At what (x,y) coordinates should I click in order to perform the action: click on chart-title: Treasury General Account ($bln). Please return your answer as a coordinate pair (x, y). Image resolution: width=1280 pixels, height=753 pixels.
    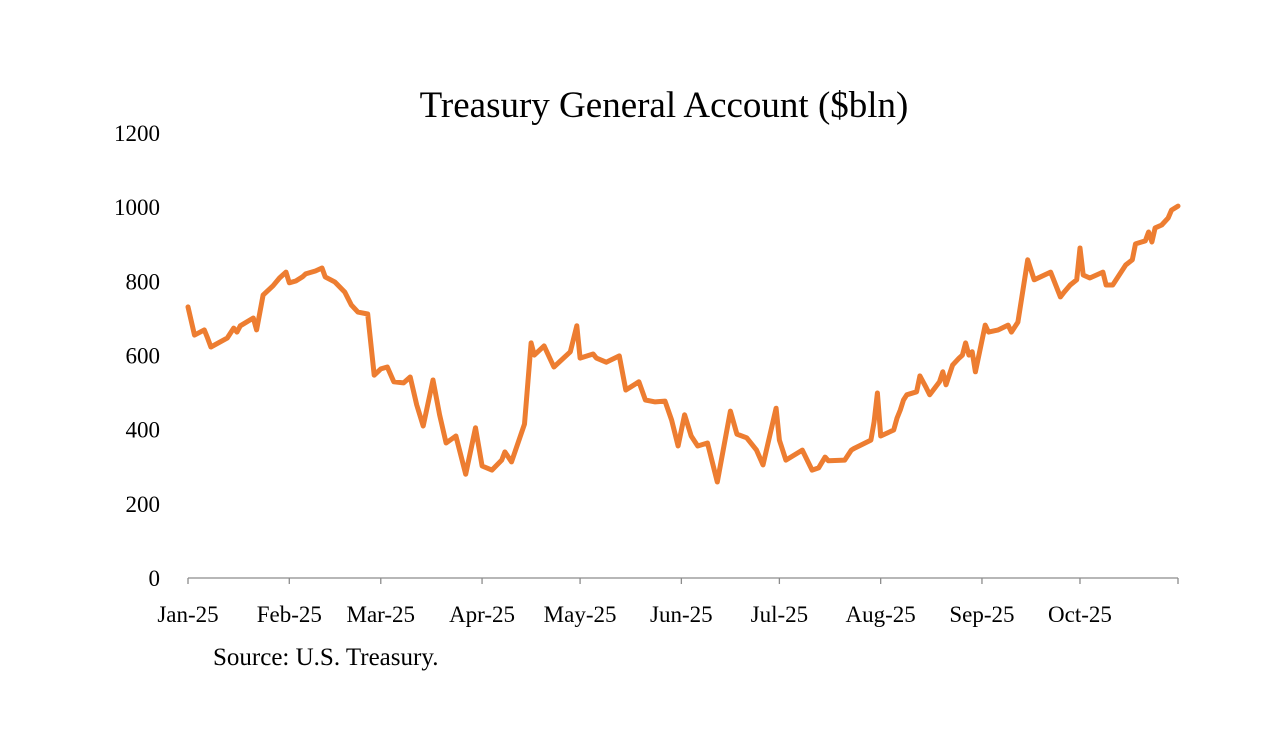
    Looking at the image, I should click on (664, 105).